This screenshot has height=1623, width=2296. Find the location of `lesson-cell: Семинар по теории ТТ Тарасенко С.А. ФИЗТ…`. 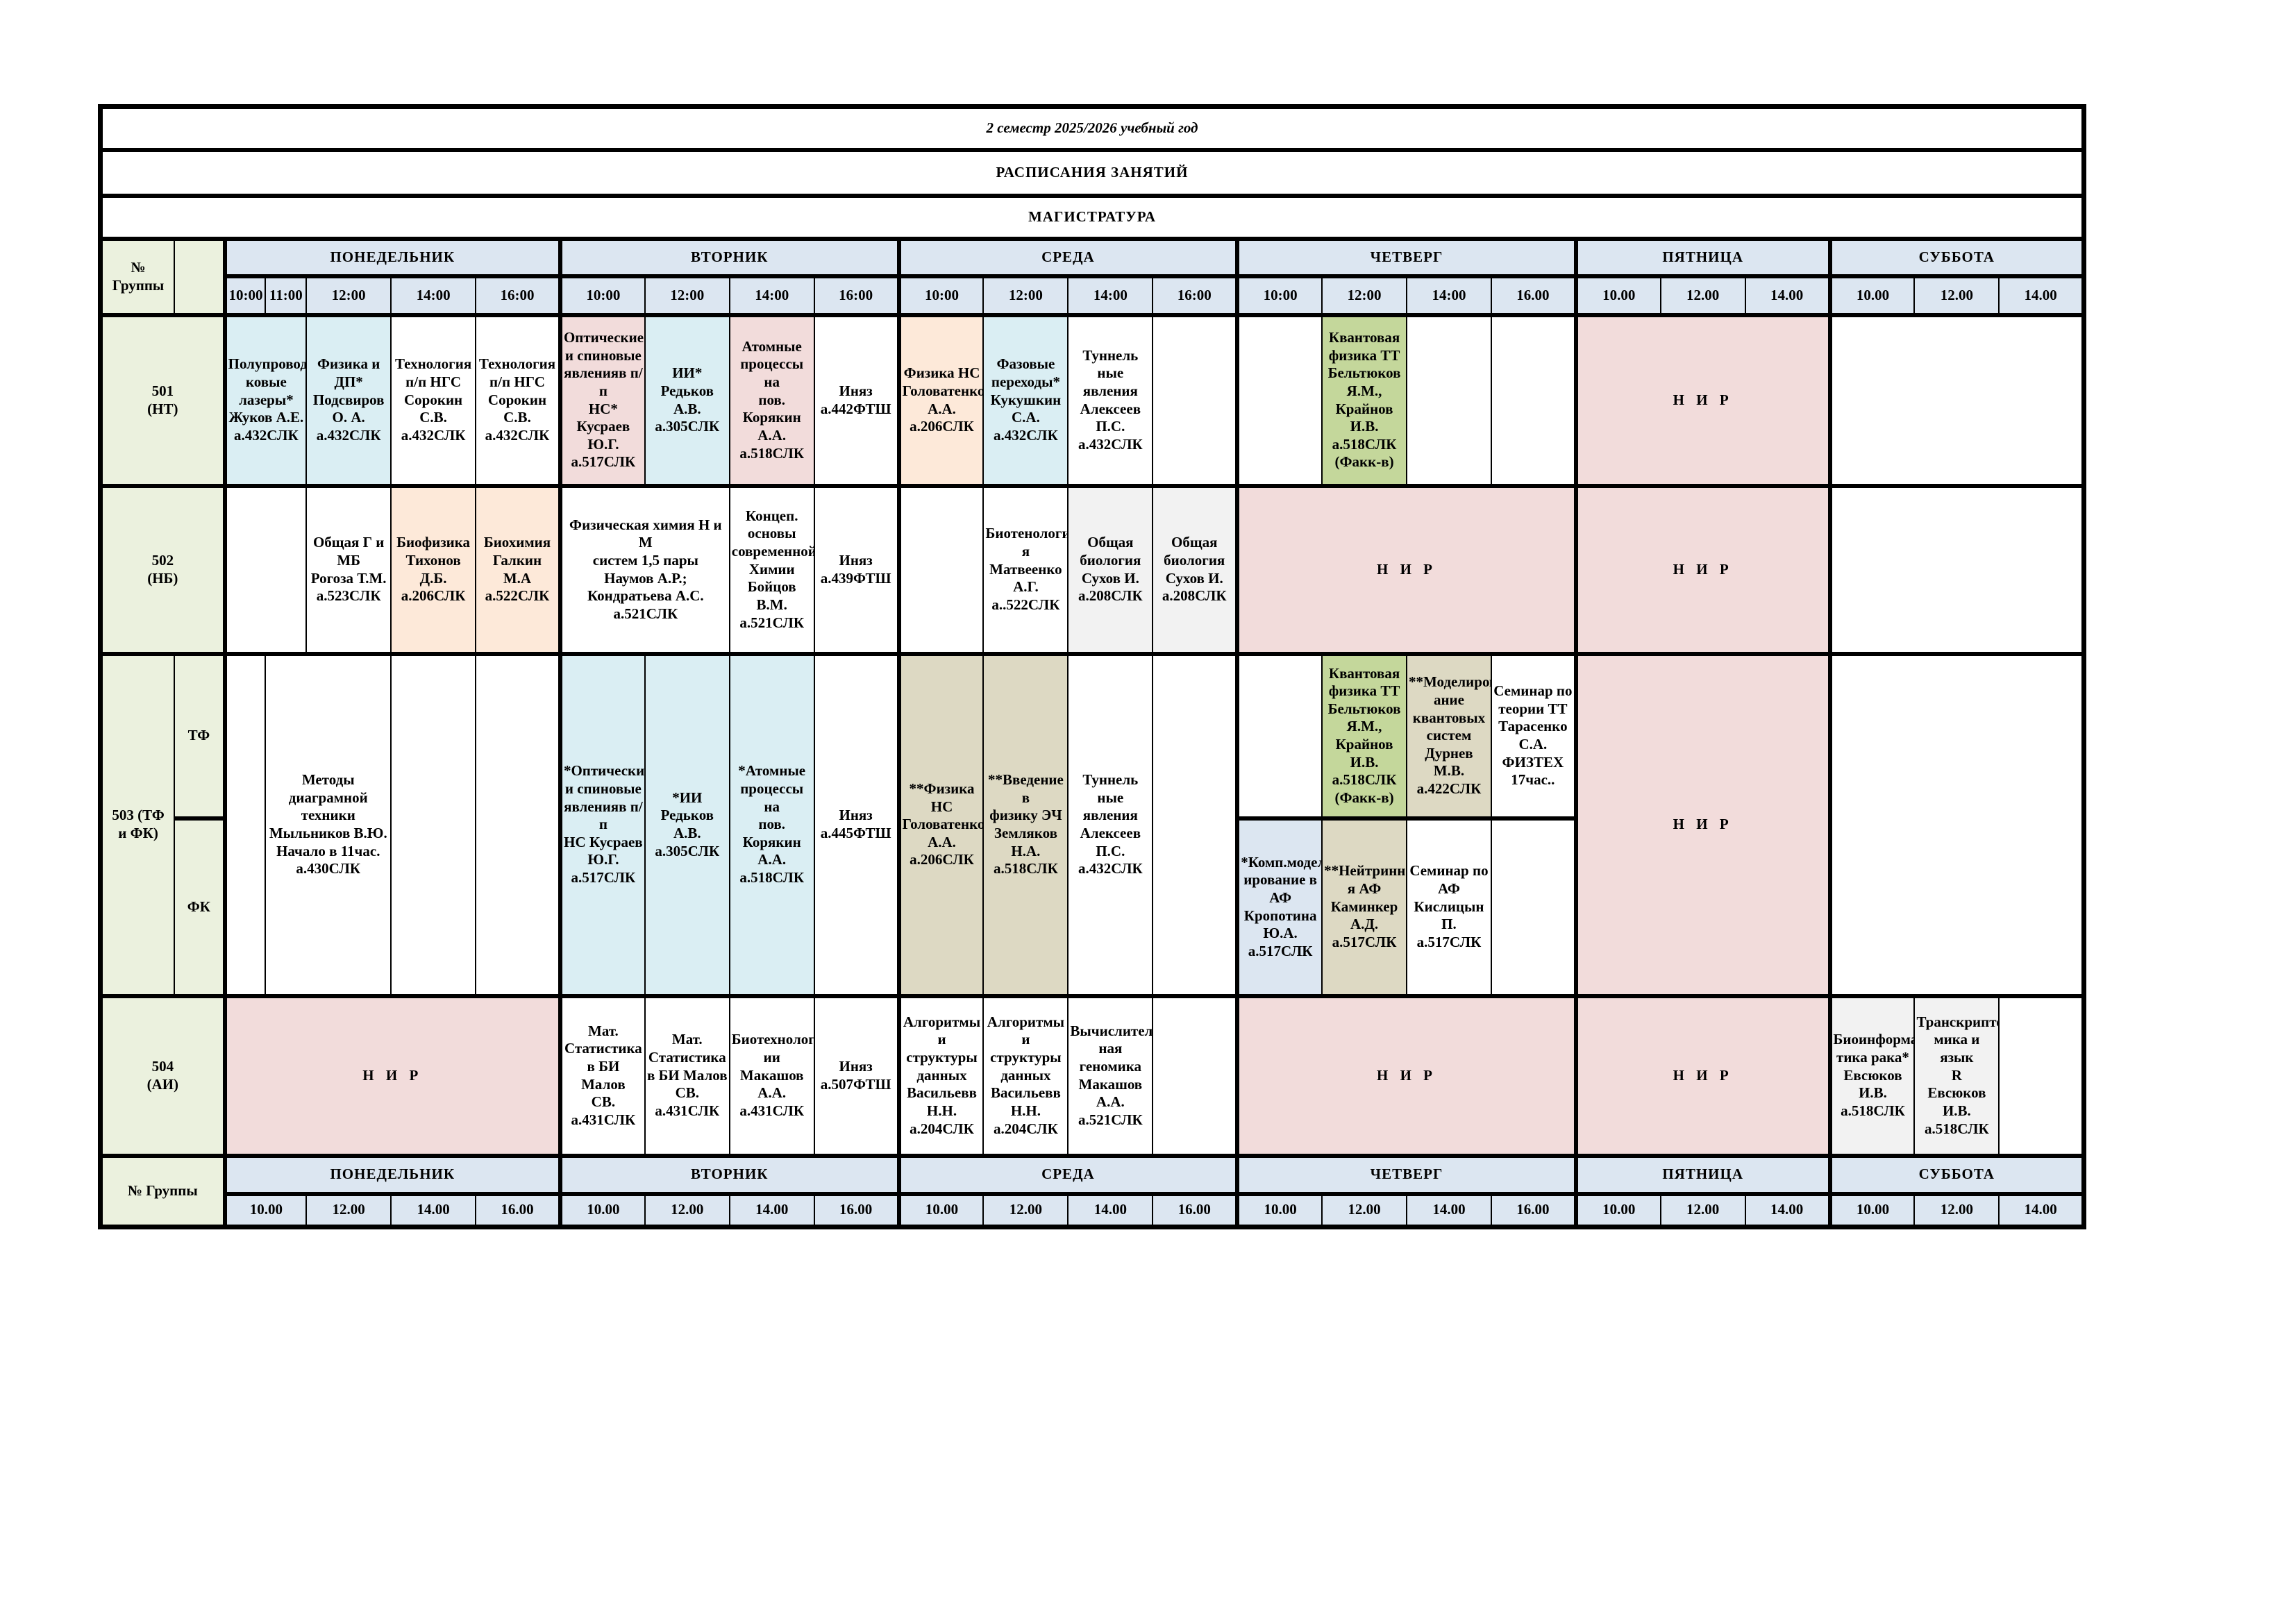

lesson-cell: Семинар по теории ТТ Тарасенко С.А. ФИЗТ… is located at coordinates (1533, 735).